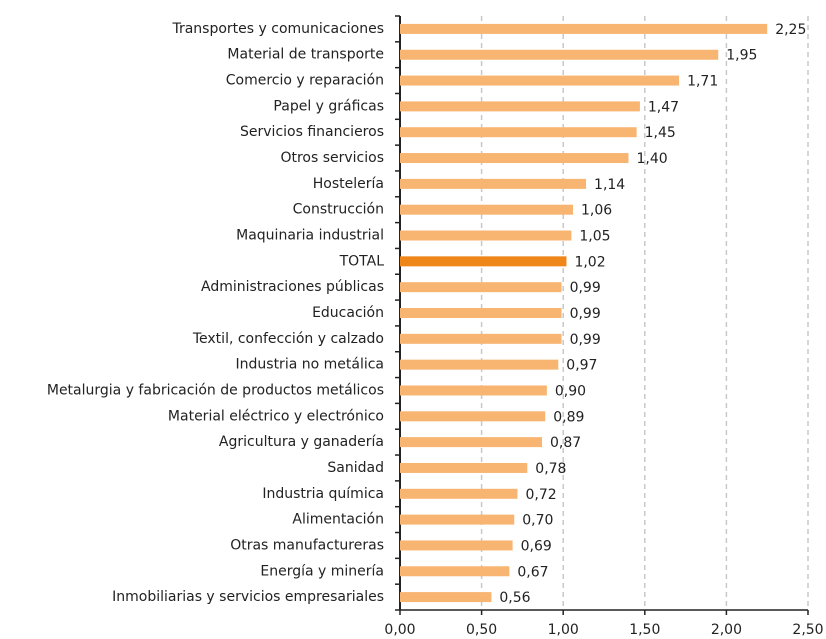  Describe the element at coordinates (288, 339) in the screenshot. I see `y-tick-label: Textil, confección y calzado` at that location.